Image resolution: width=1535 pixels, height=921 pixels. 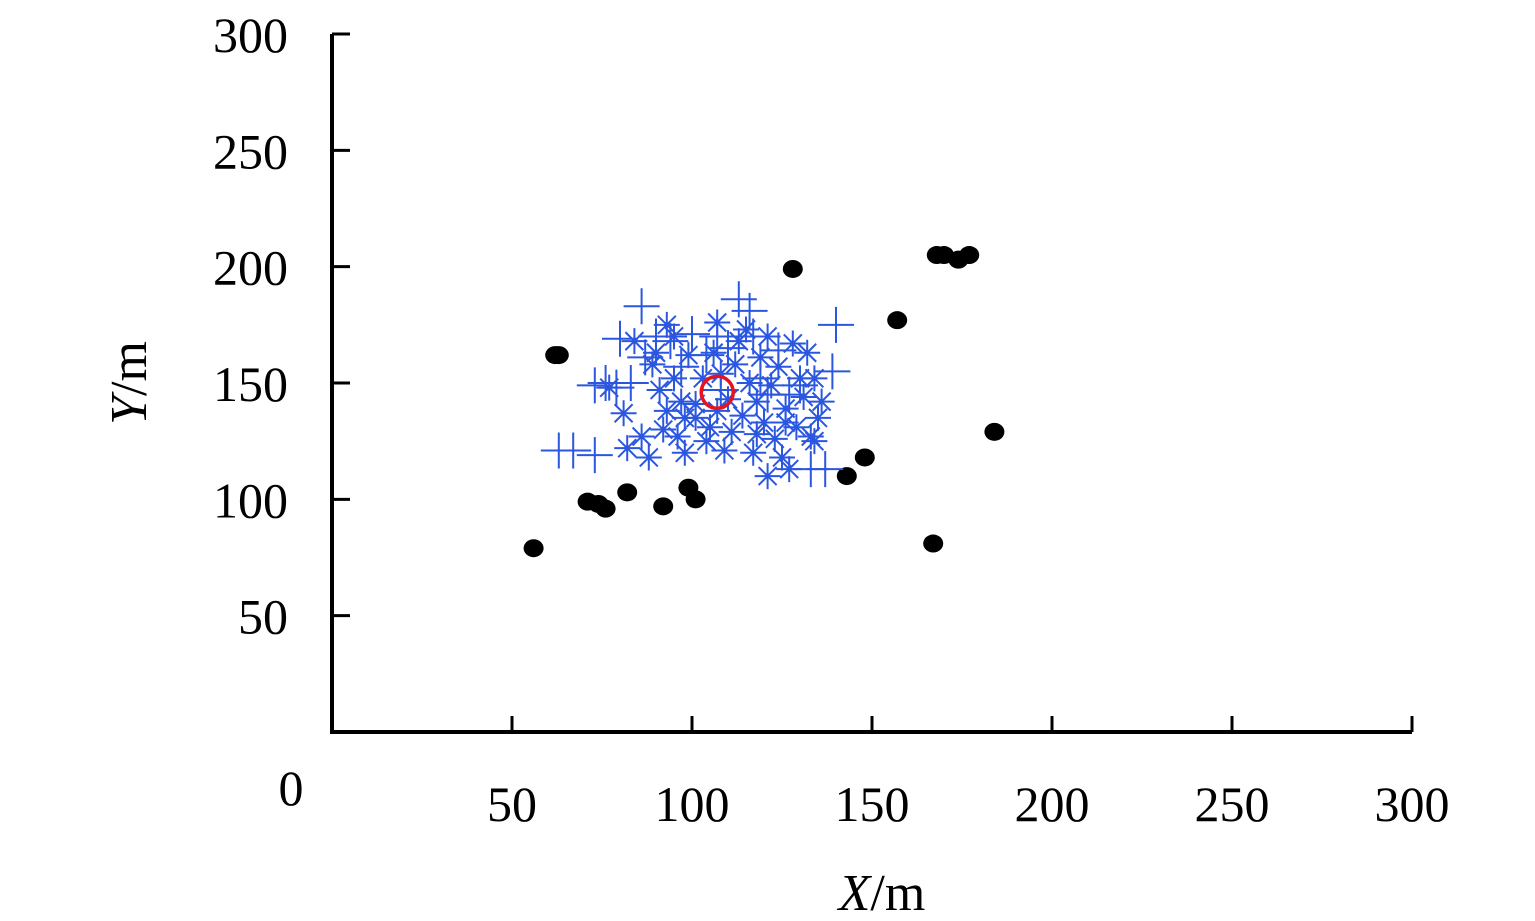 I want to click on y-tick-label: 150, so click(x=250, y=384).